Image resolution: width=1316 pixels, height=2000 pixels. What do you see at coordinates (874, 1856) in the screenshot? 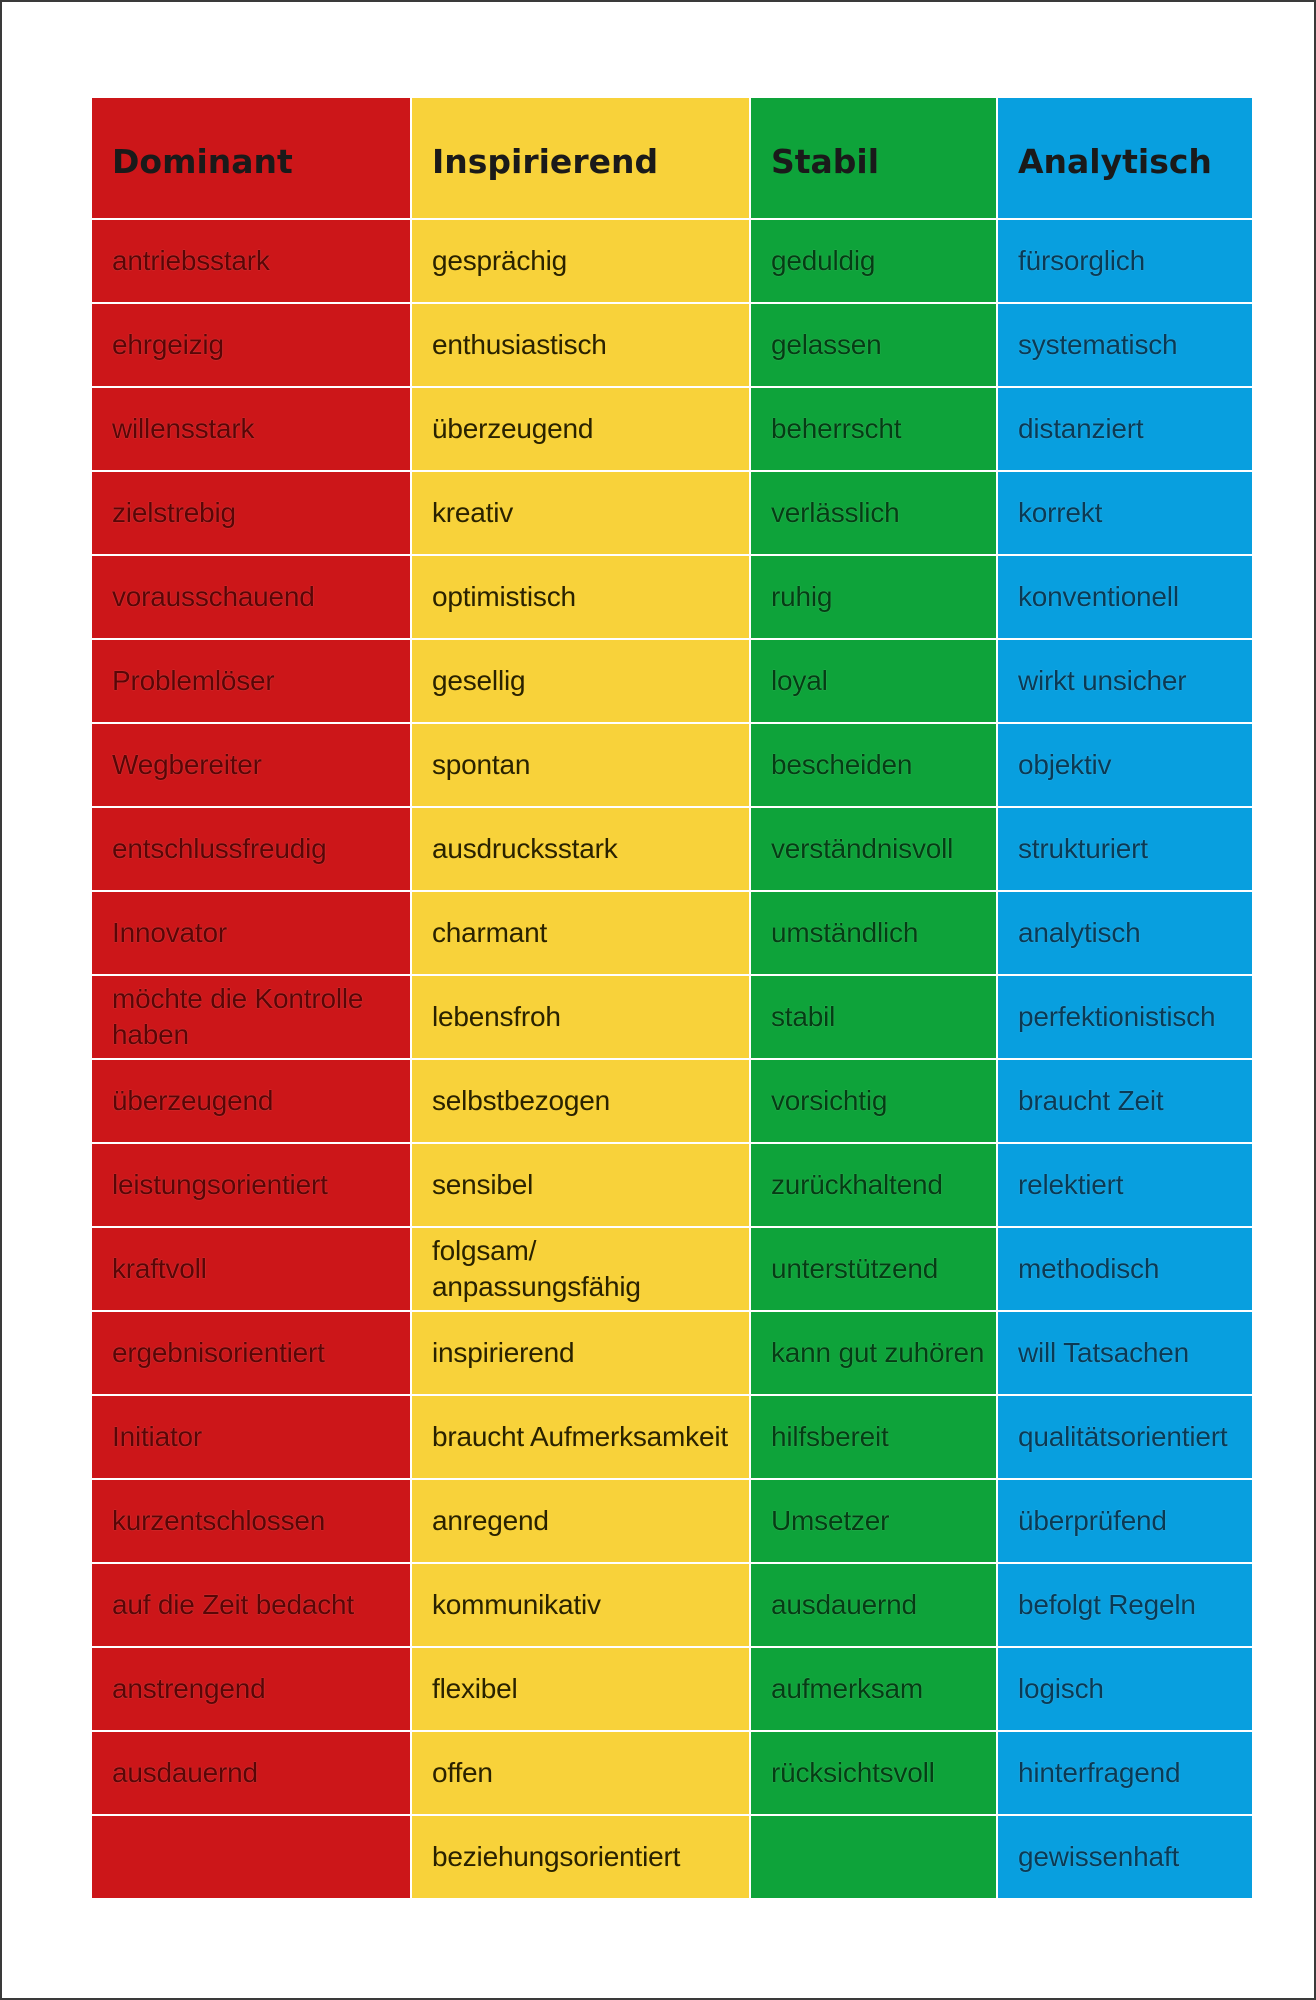
I see `stabil-cell` at bounding box center [874, 1856].